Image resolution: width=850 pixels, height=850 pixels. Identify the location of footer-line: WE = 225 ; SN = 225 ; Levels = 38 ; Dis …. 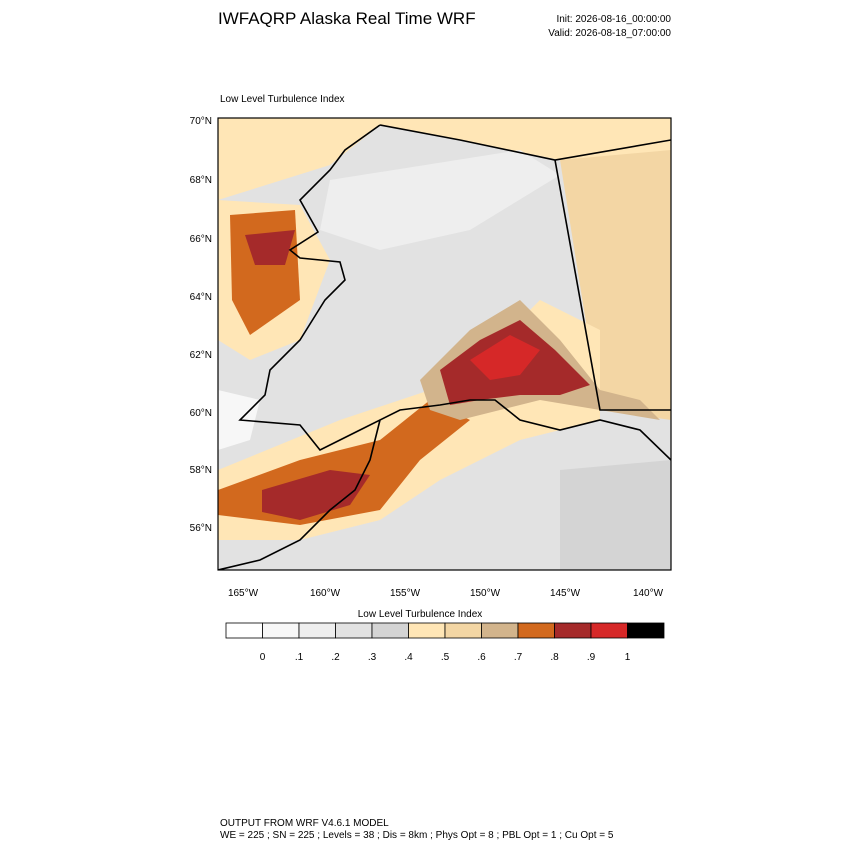
(417, 835).